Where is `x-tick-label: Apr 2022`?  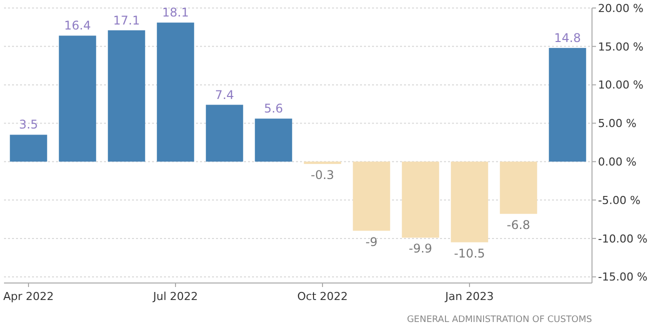
x-tick-label: Apr 2022 is located at coordinates (28, 296).